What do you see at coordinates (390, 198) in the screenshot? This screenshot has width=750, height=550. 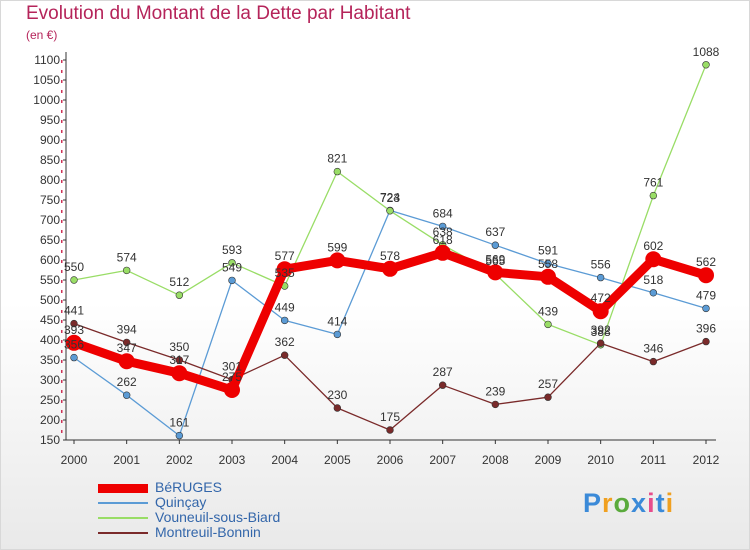 I see `data-label: 723` at bounding box center [390, 198].